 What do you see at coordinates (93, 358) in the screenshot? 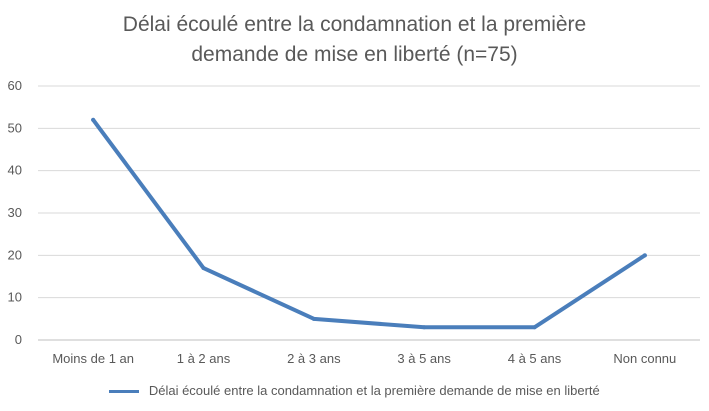
I see `x-tick-label: Moins de 1 an` at bounding box center [93, 358].